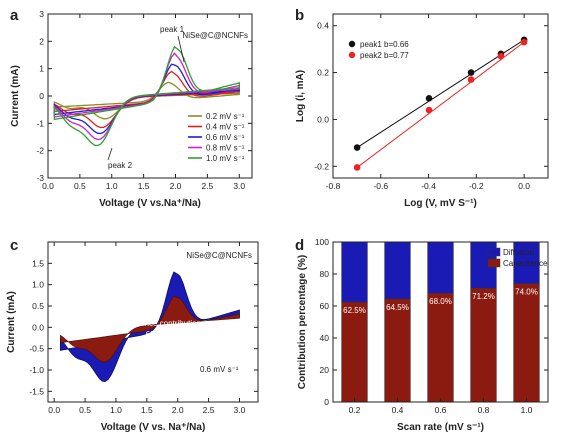 The image size is (561, 438). Describe the element at coordinates (323, 73) in the screenshot. I see `y-tick-label: 0.2` at that location.